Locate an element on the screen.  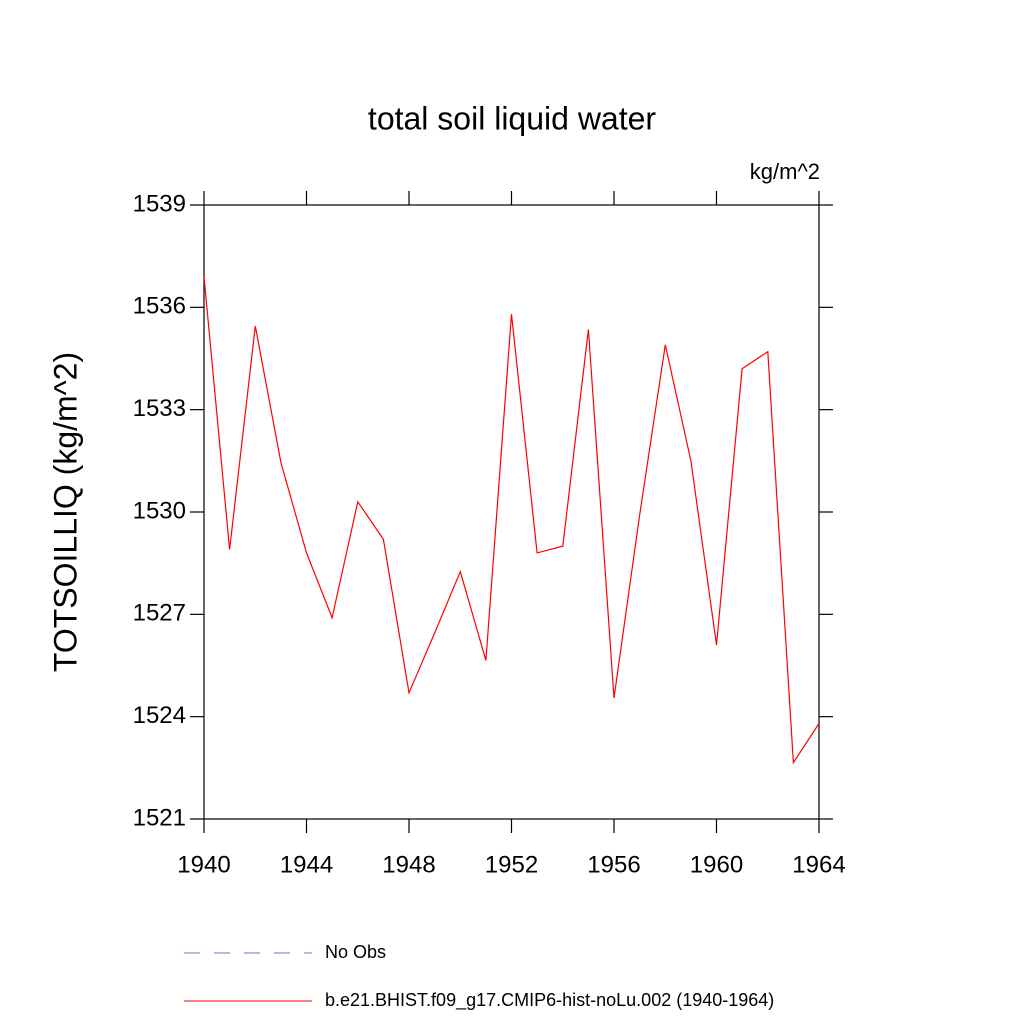
y-tick-label: 1521 is located at coordinates (159, 817).